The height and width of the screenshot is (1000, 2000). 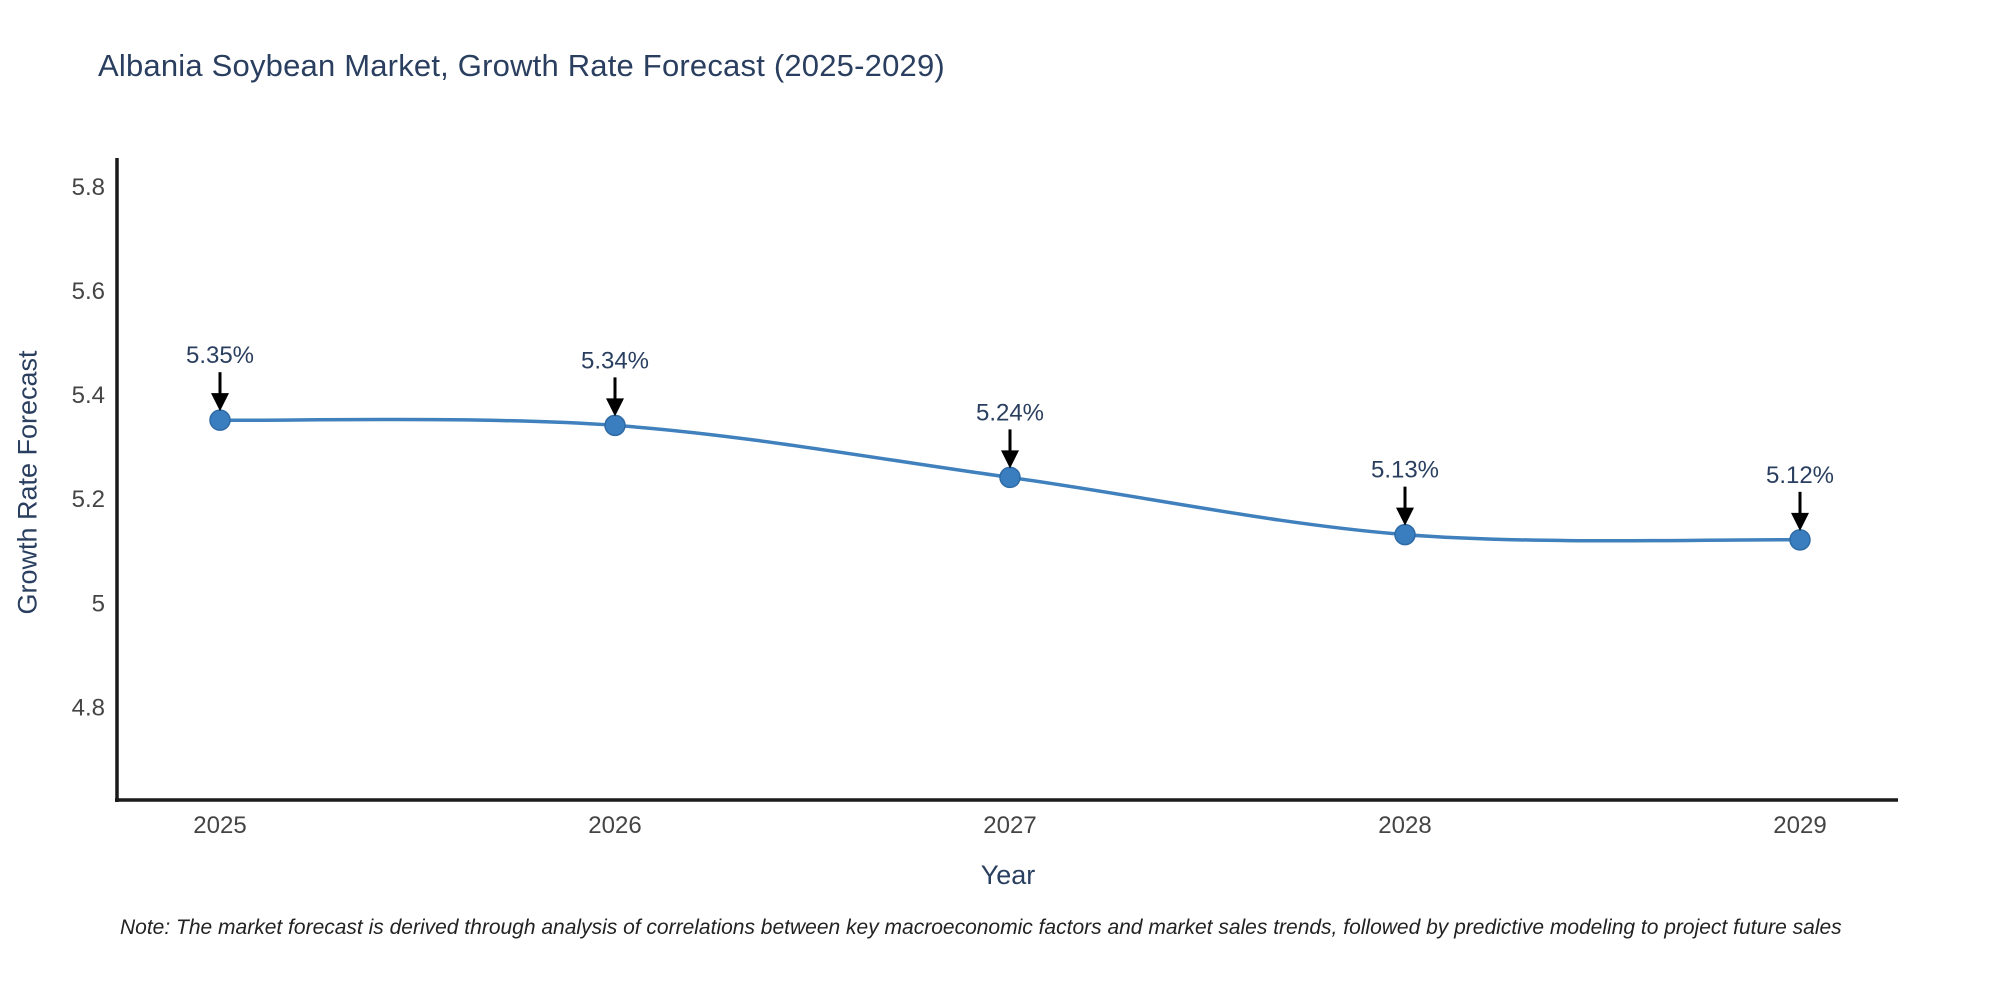 I want to click on point-value-label: 5.35%, so click(x=220, y=355).